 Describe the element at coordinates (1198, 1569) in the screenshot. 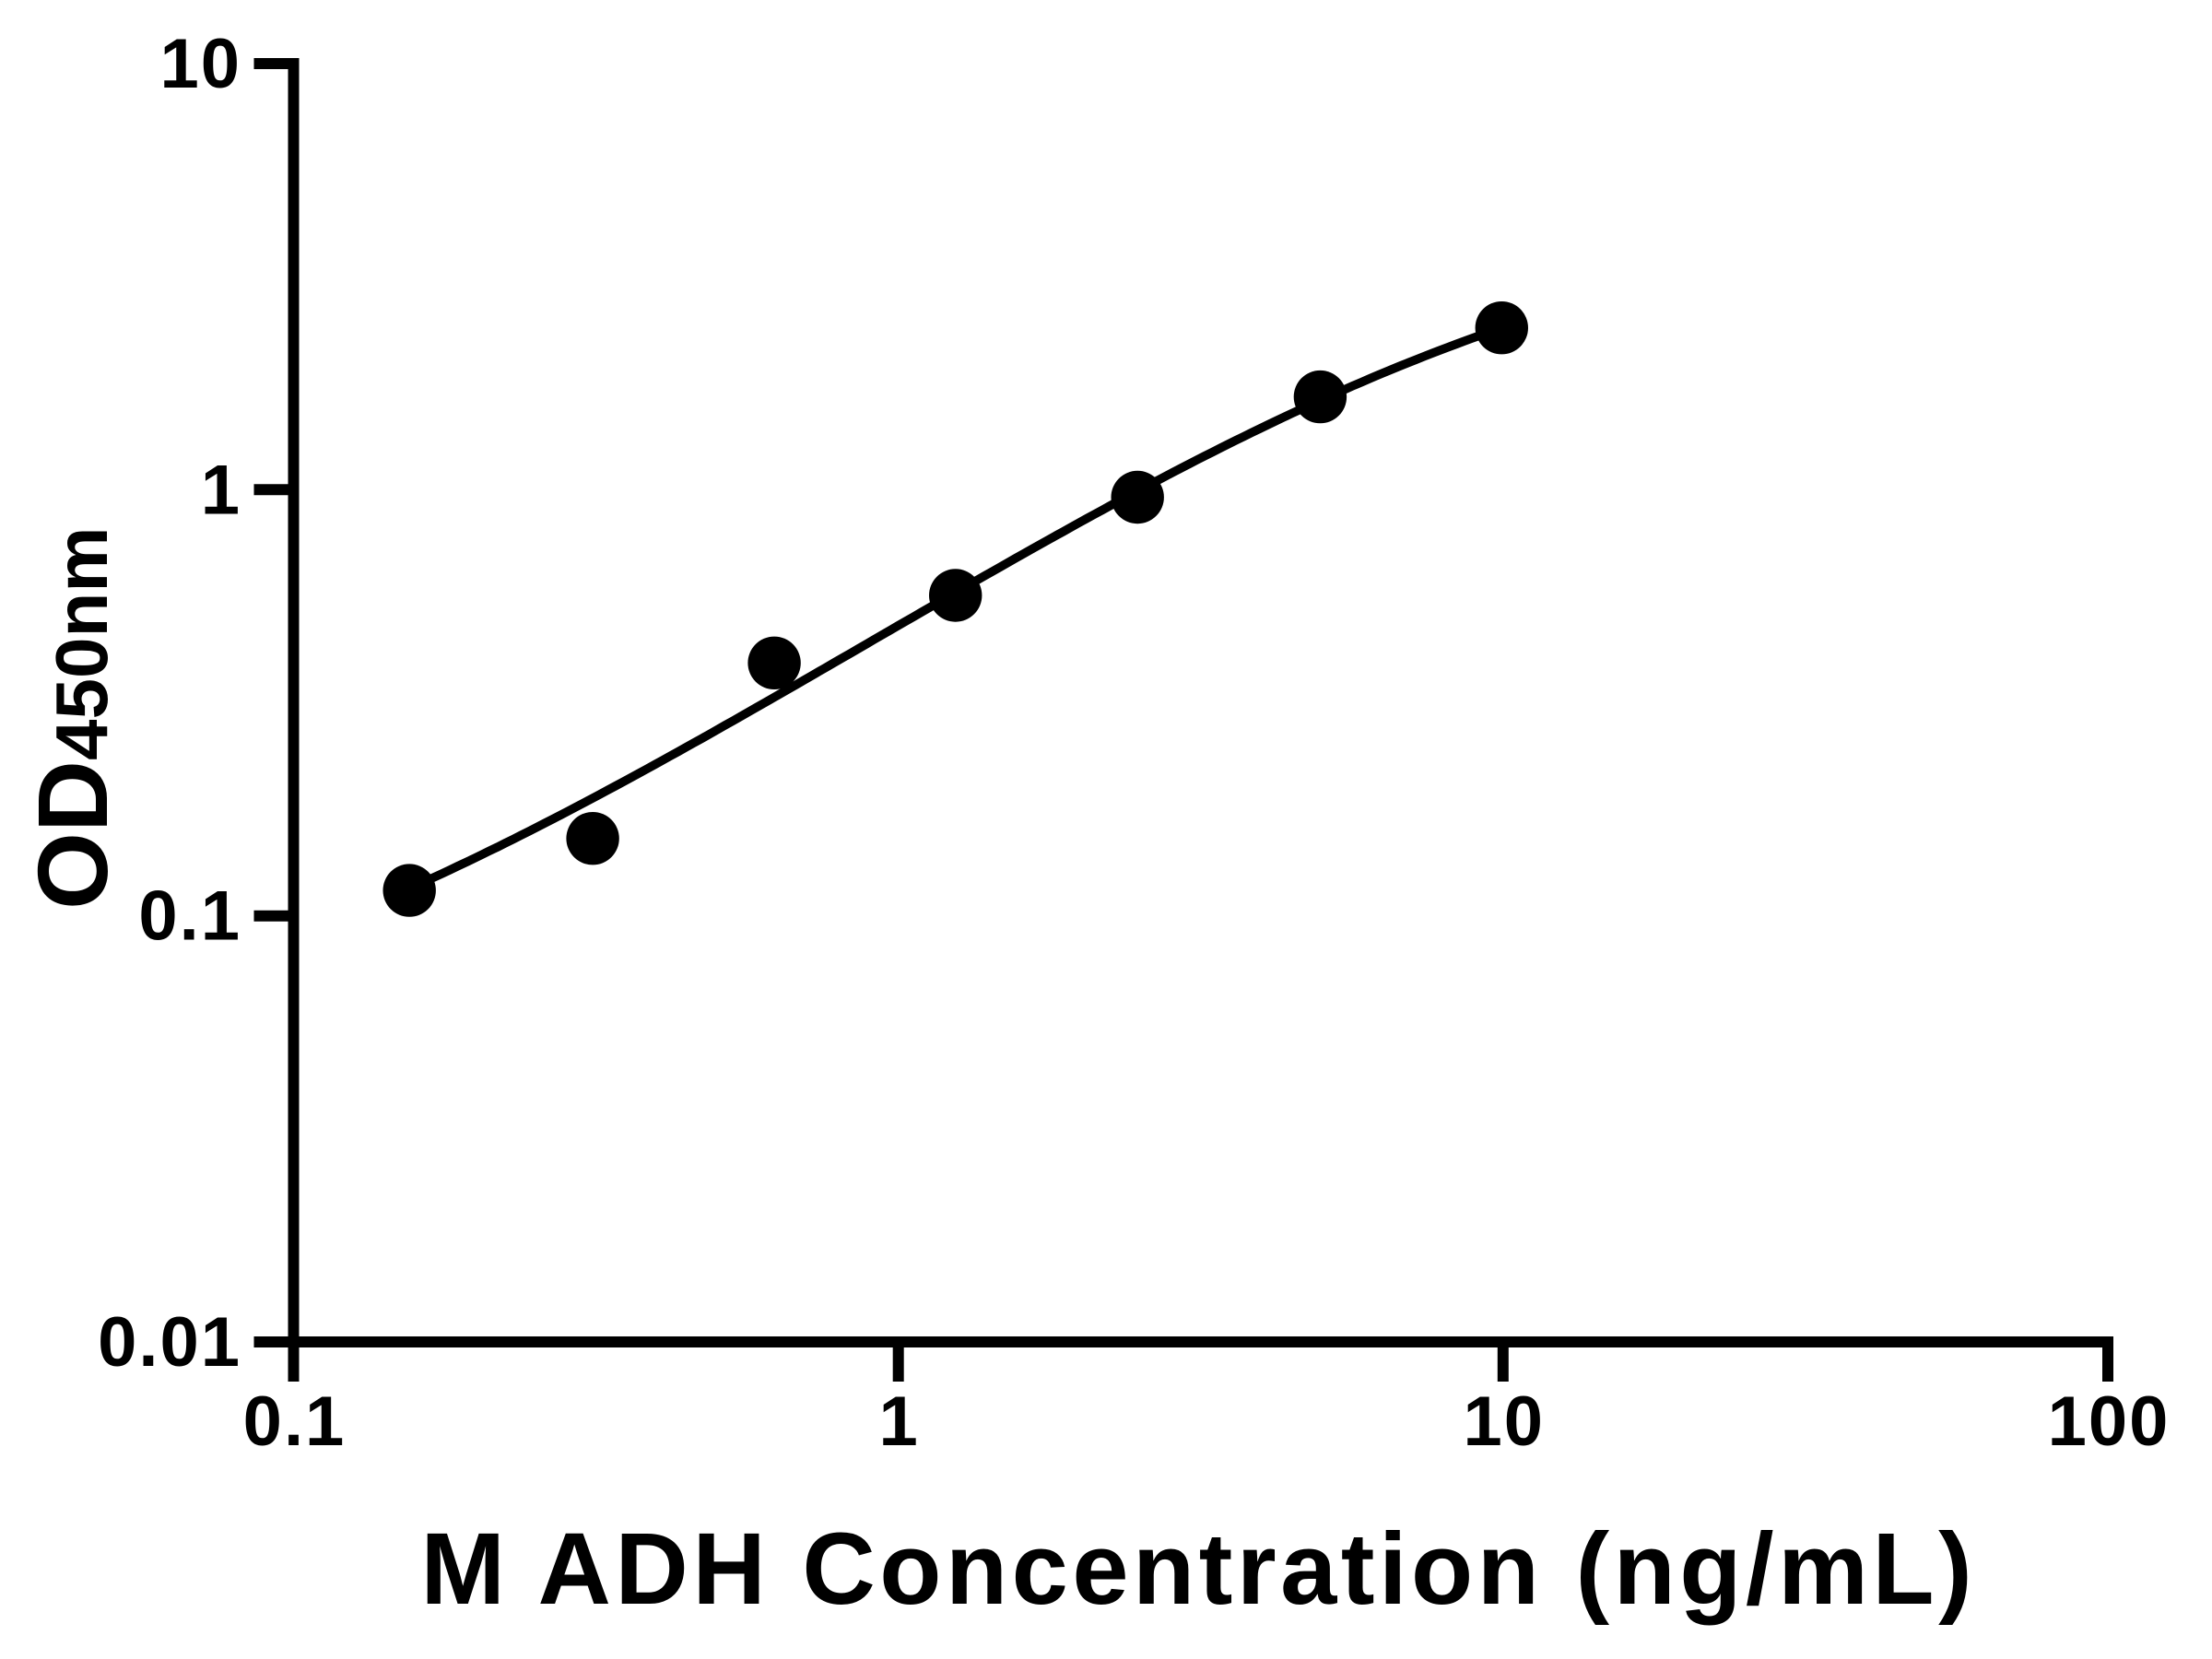

I see `svg-text: M ADH Concentration (ng/mL)` at that location.